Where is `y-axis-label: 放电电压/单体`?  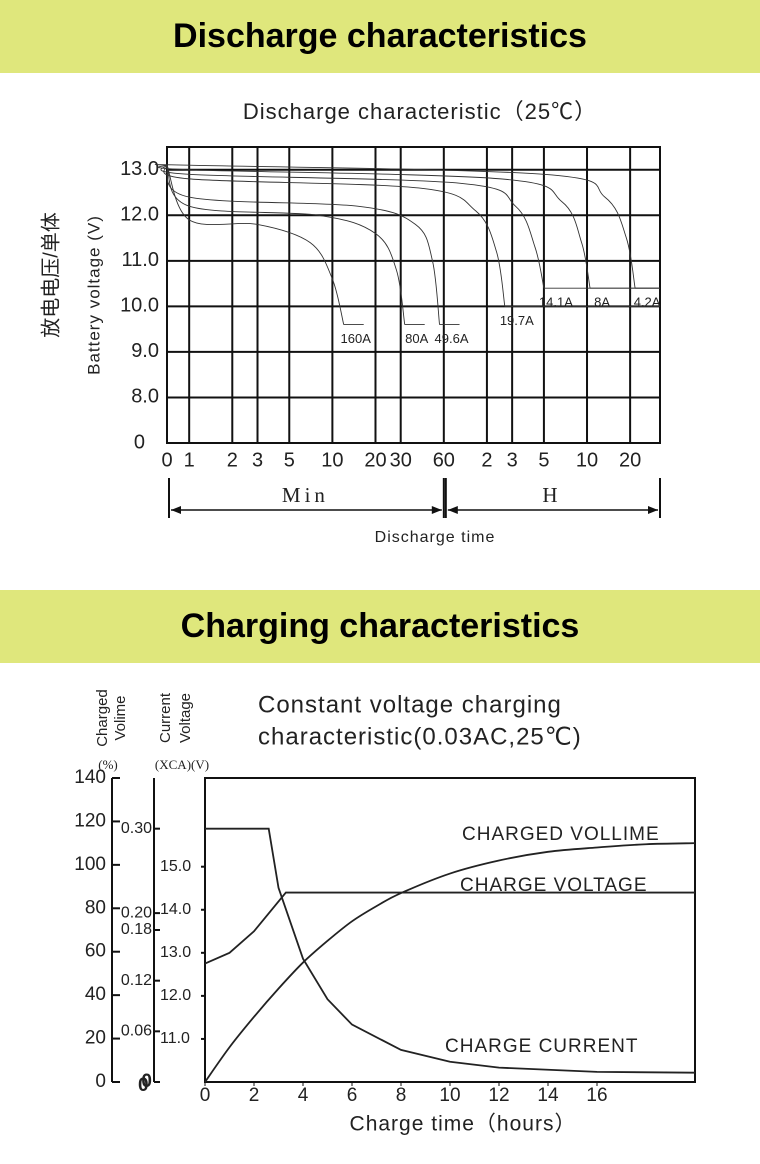
y-axis-label: 放电电压/单体 is located at coordinates (50, 275).